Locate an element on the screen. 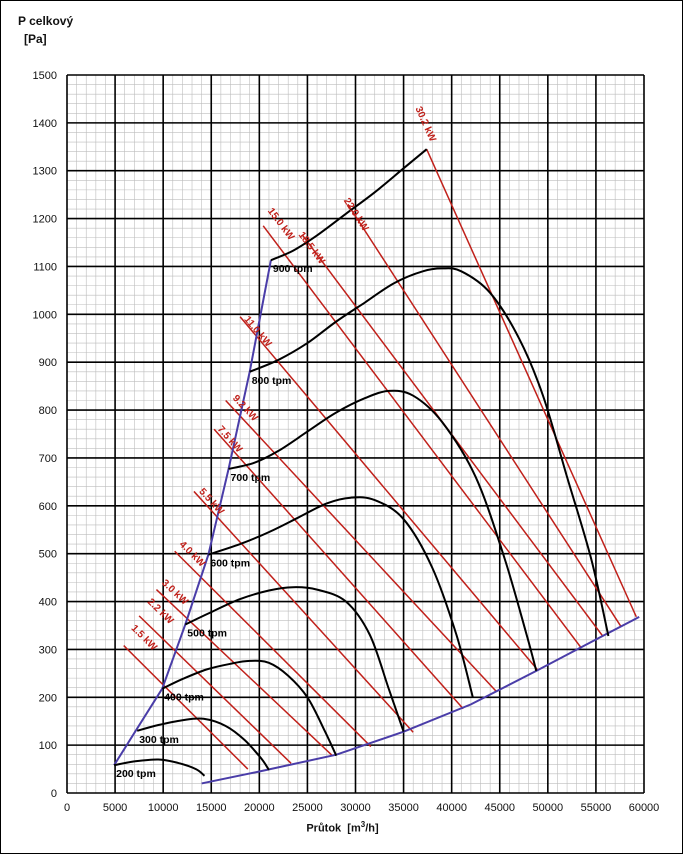  x-tick-label: 10000 is located at coordinates (163, 808).